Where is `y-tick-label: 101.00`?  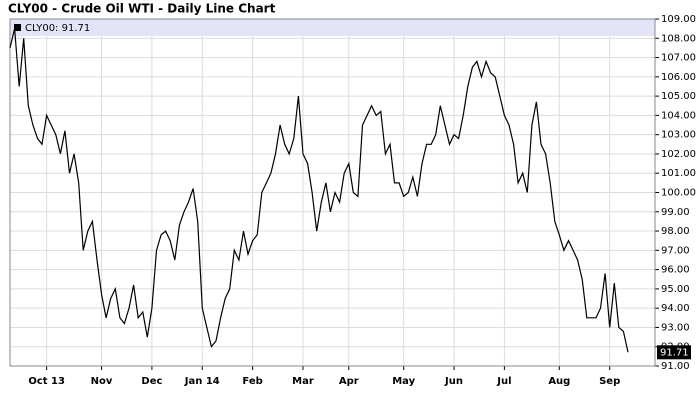
y-tick-label: 101.00 is located at coordinates (678, 173).